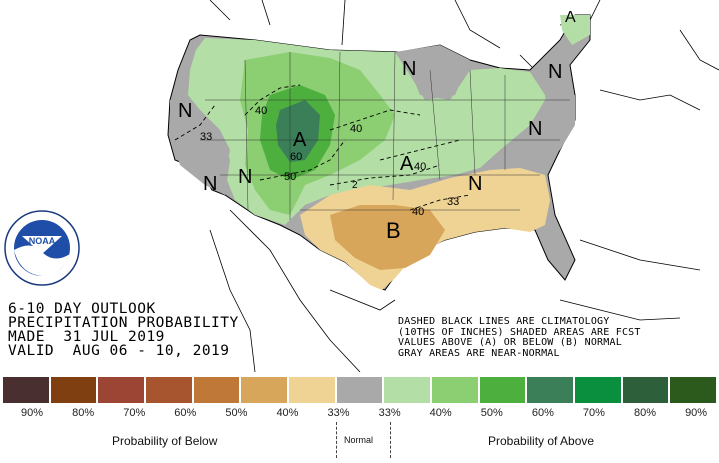 The width and height of the screenshot is (719, 463). What do you see at coordinates (119, 351) in the screenshot?
I see `title-line-4: VALID AUG 06 - 10, 2019` at bounding box center [119, 351].